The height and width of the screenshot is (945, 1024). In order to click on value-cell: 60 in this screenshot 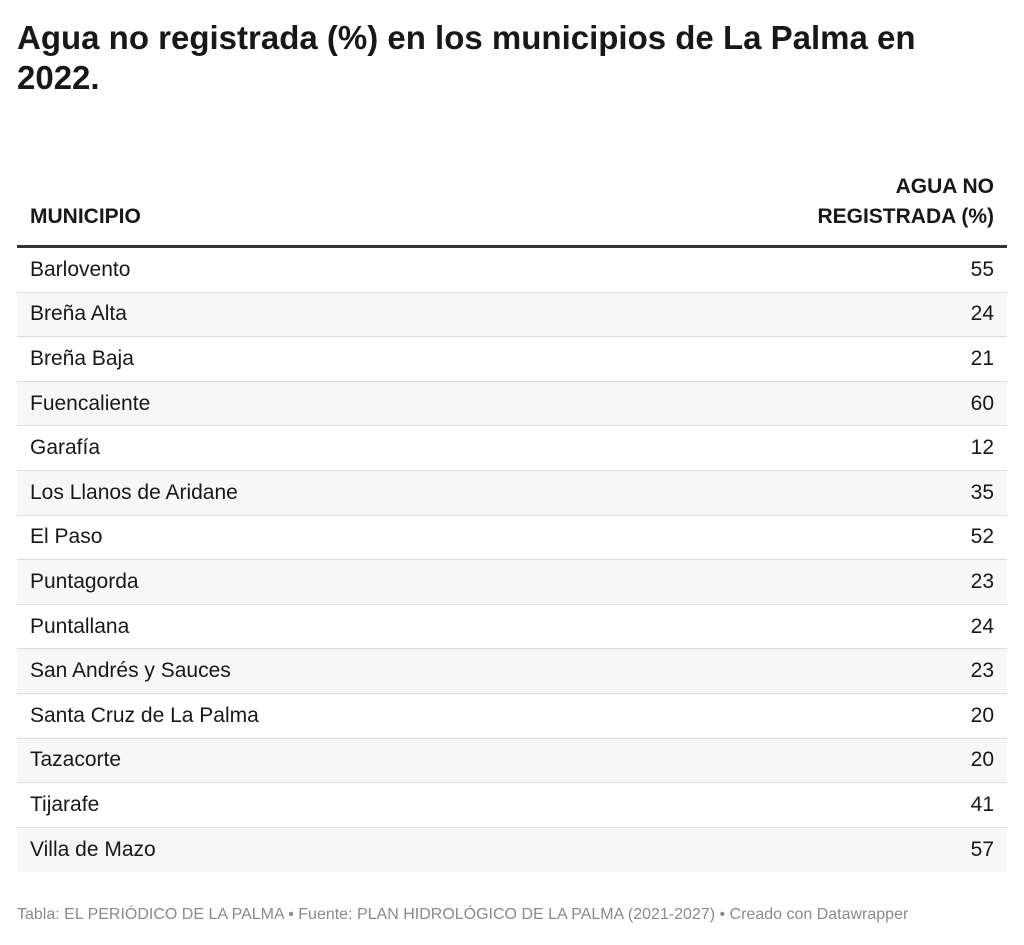, I will do `click(982, 403)`.